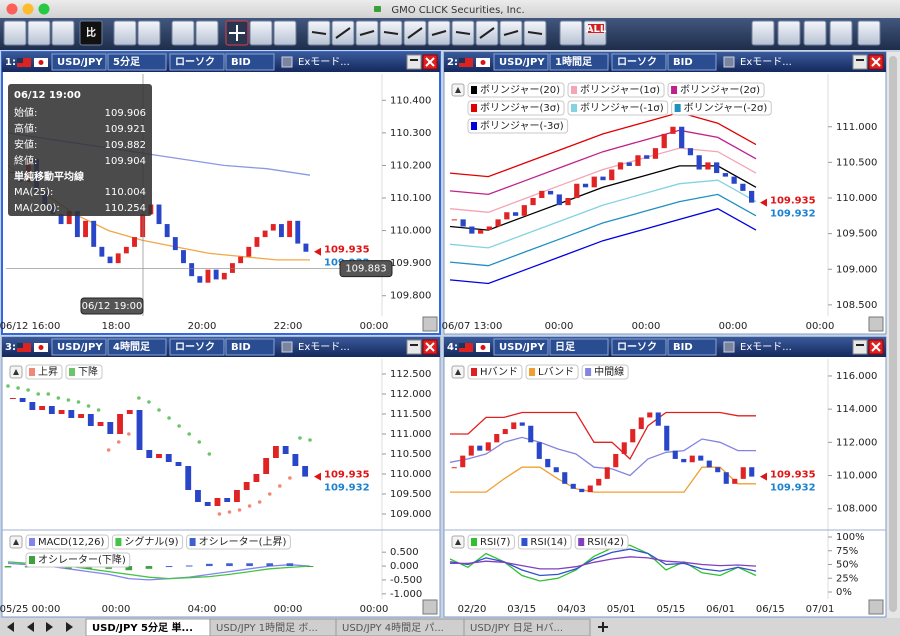  What do you see at coordinates (603, 627) in the screenshot?
I see `add-tab` at bounding box center [603, 627].